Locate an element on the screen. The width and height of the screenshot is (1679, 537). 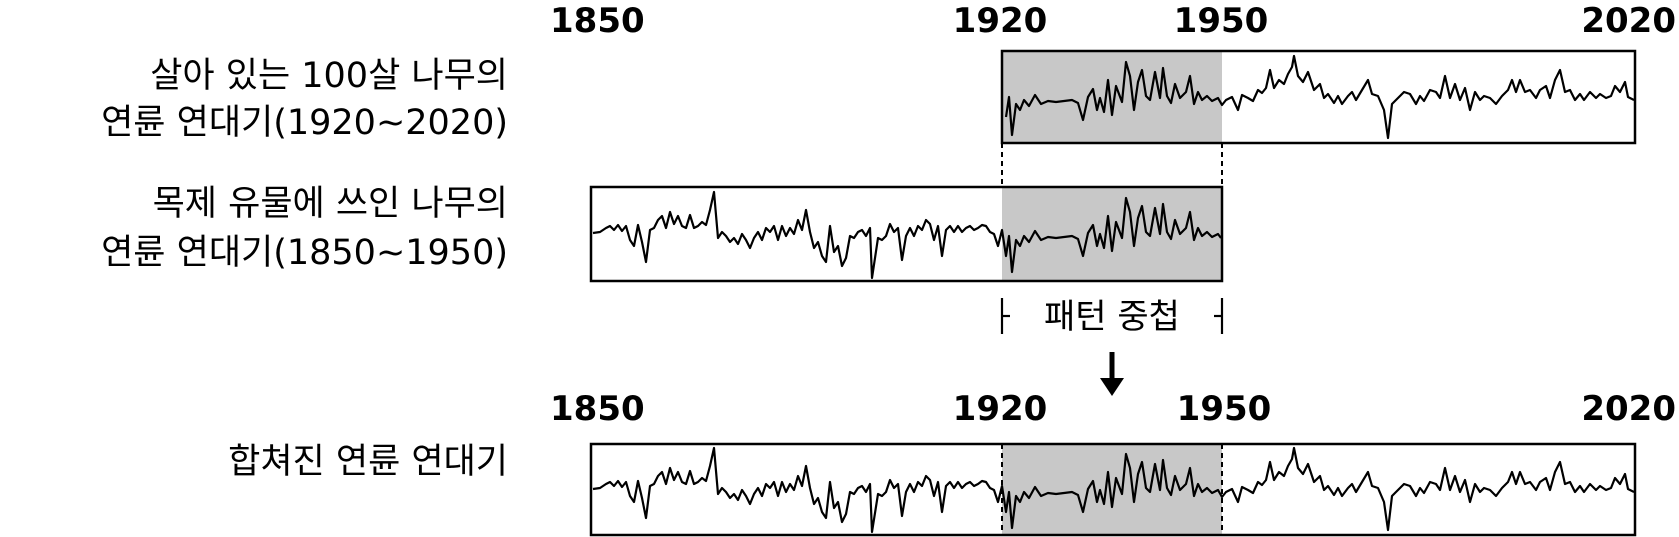
bottom-year-1920: 1920 is located at coordinates (1000, 409).